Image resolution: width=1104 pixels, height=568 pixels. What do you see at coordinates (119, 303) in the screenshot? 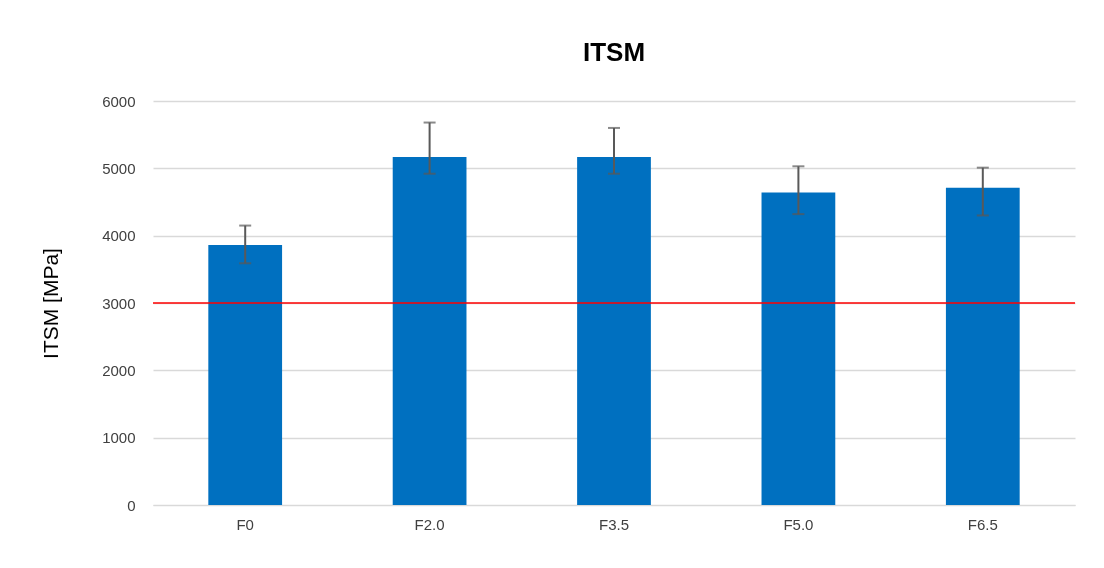
I see `y-tick-label: 3000` at bounding box center [119, 303].